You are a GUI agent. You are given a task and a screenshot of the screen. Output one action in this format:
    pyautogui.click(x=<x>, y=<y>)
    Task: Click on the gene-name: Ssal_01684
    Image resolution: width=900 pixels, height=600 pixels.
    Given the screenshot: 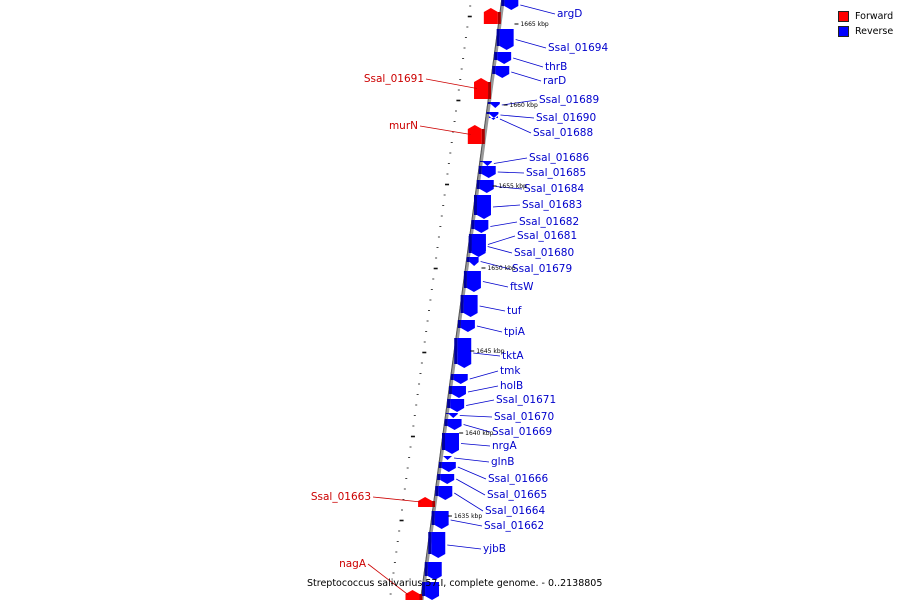 What is the action you would take?
    pyautogui.click(x=554, y=189)
    